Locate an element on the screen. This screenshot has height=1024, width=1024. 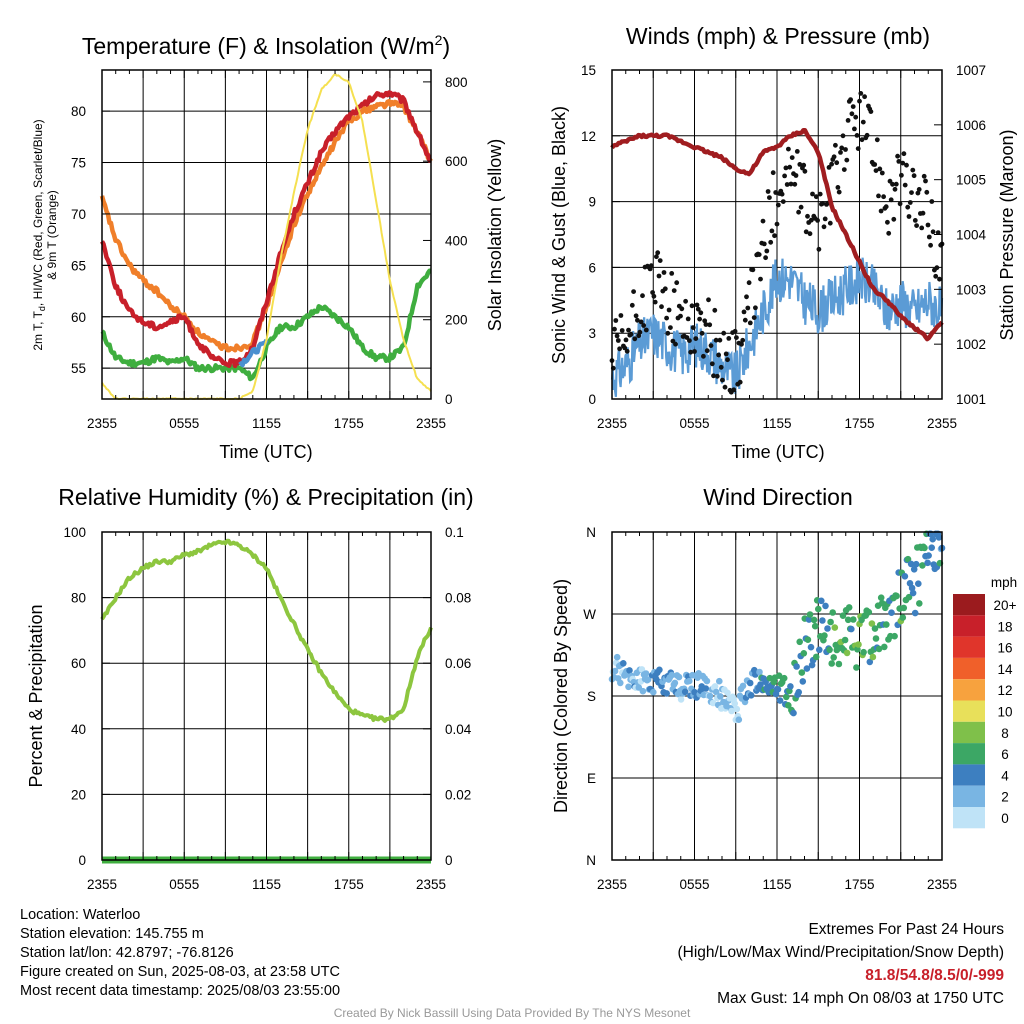
rh-y-tick-label: 80 is located at coordinates (78, 598).